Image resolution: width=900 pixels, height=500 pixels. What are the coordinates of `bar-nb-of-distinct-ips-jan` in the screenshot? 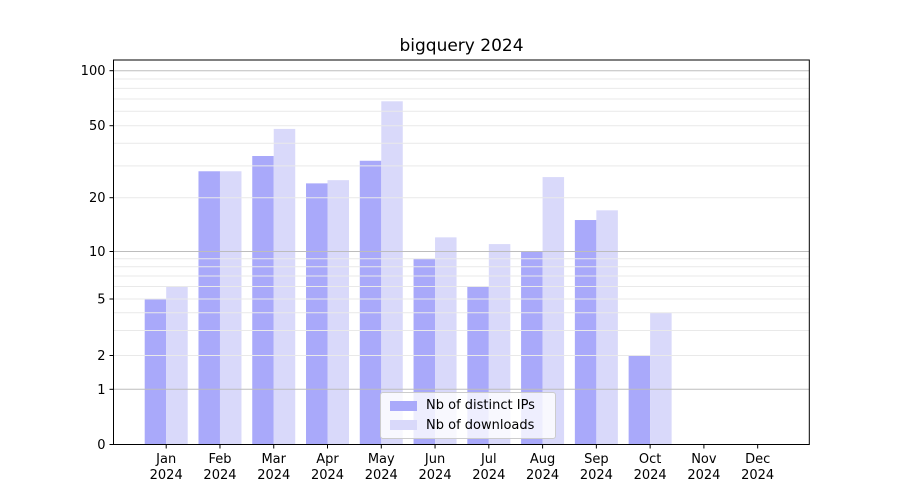 It's located at (155, 372).